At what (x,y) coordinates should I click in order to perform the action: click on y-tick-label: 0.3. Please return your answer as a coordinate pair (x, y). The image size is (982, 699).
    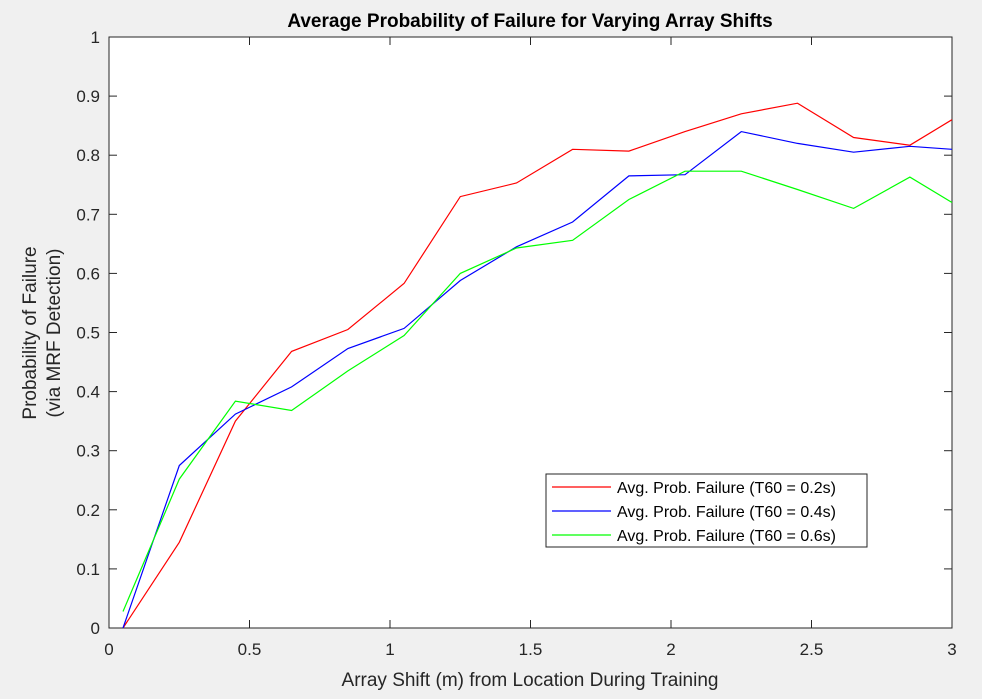
    Looking at the image, I should click on (88, 451).